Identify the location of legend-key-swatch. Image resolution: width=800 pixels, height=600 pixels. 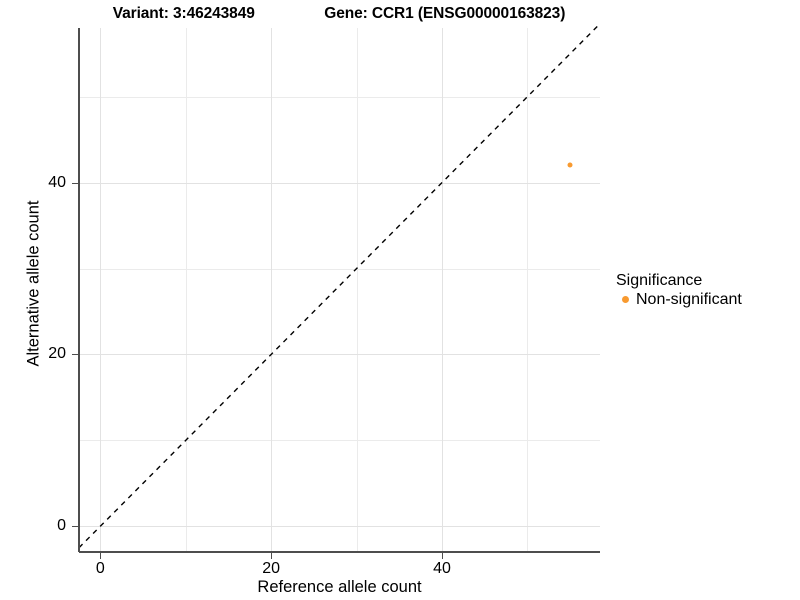
(625, 300).